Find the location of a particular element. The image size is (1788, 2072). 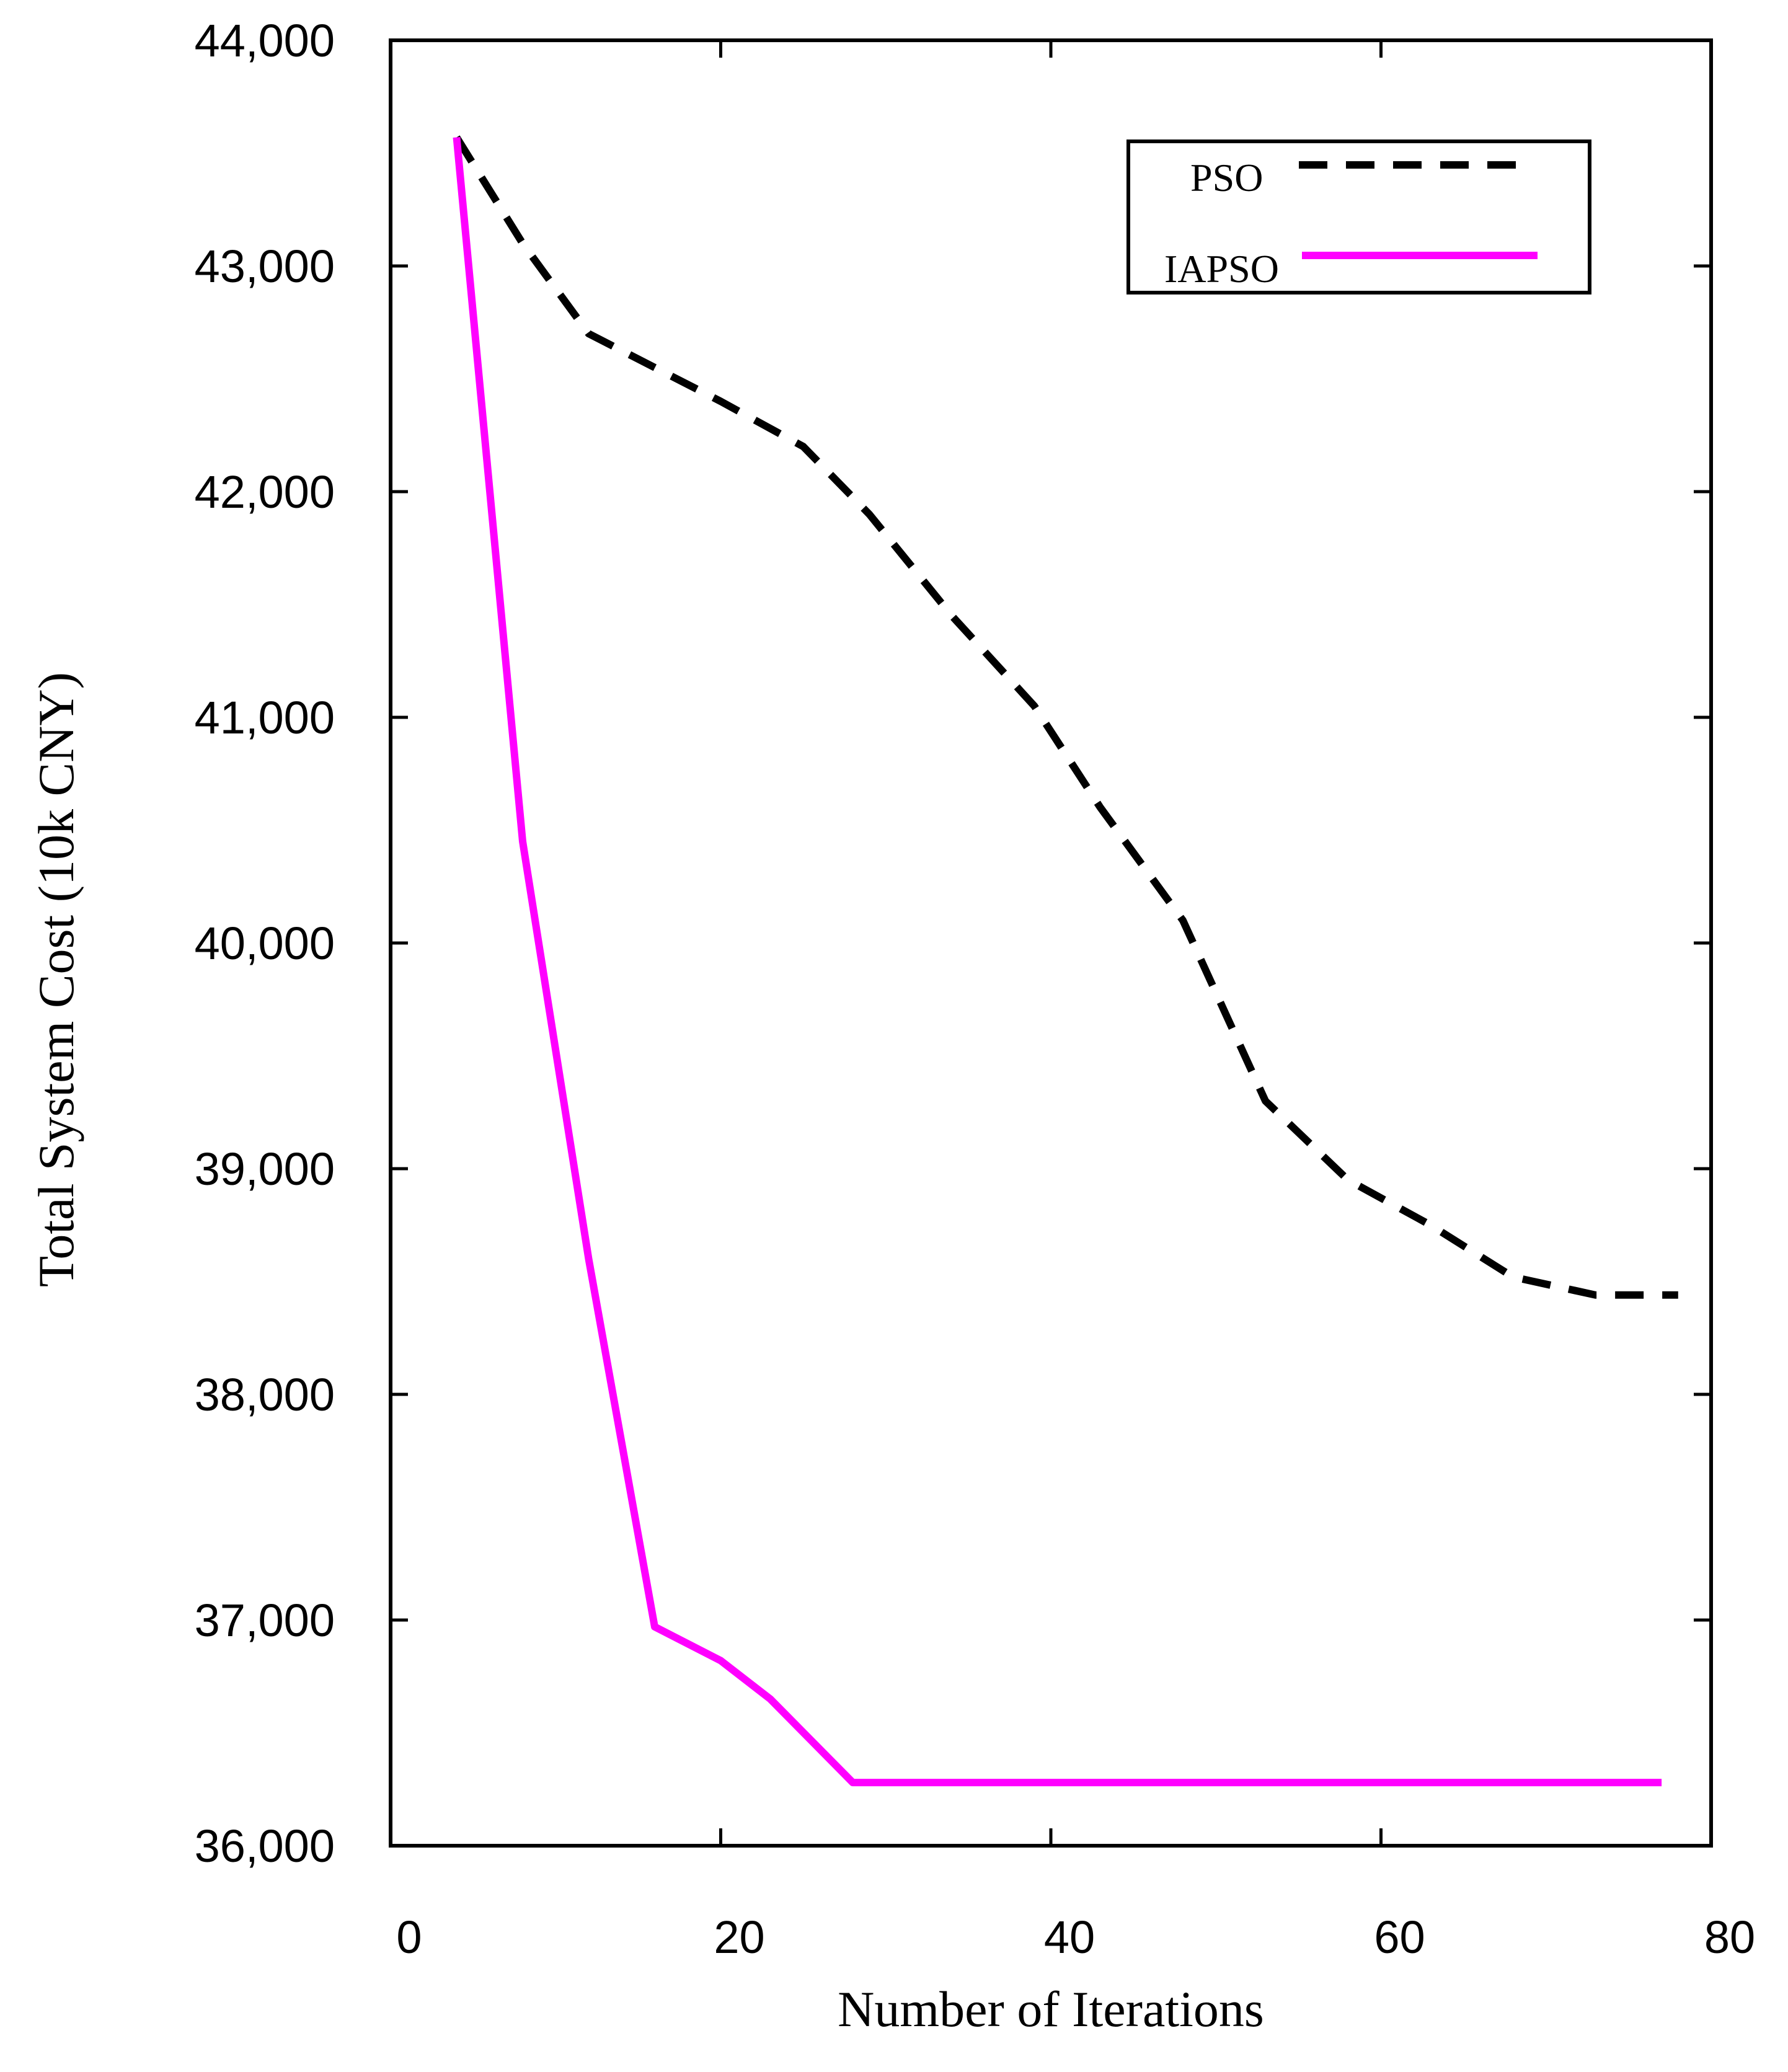

y-axis-title: Total System Cost (10k CNY) is located at coordinates (56, 979).